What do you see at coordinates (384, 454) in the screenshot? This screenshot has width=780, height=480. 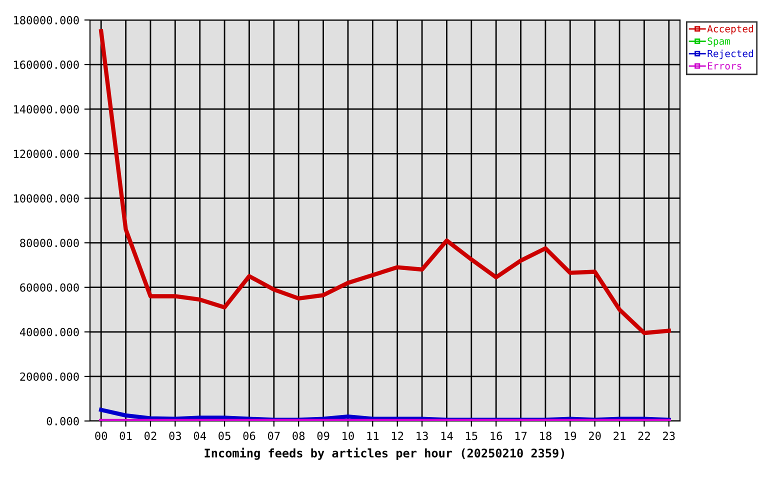 I see `x-axis-title: Incoming feeds by articles per hour (20250210 2359)` at bounding box center [384, 454].